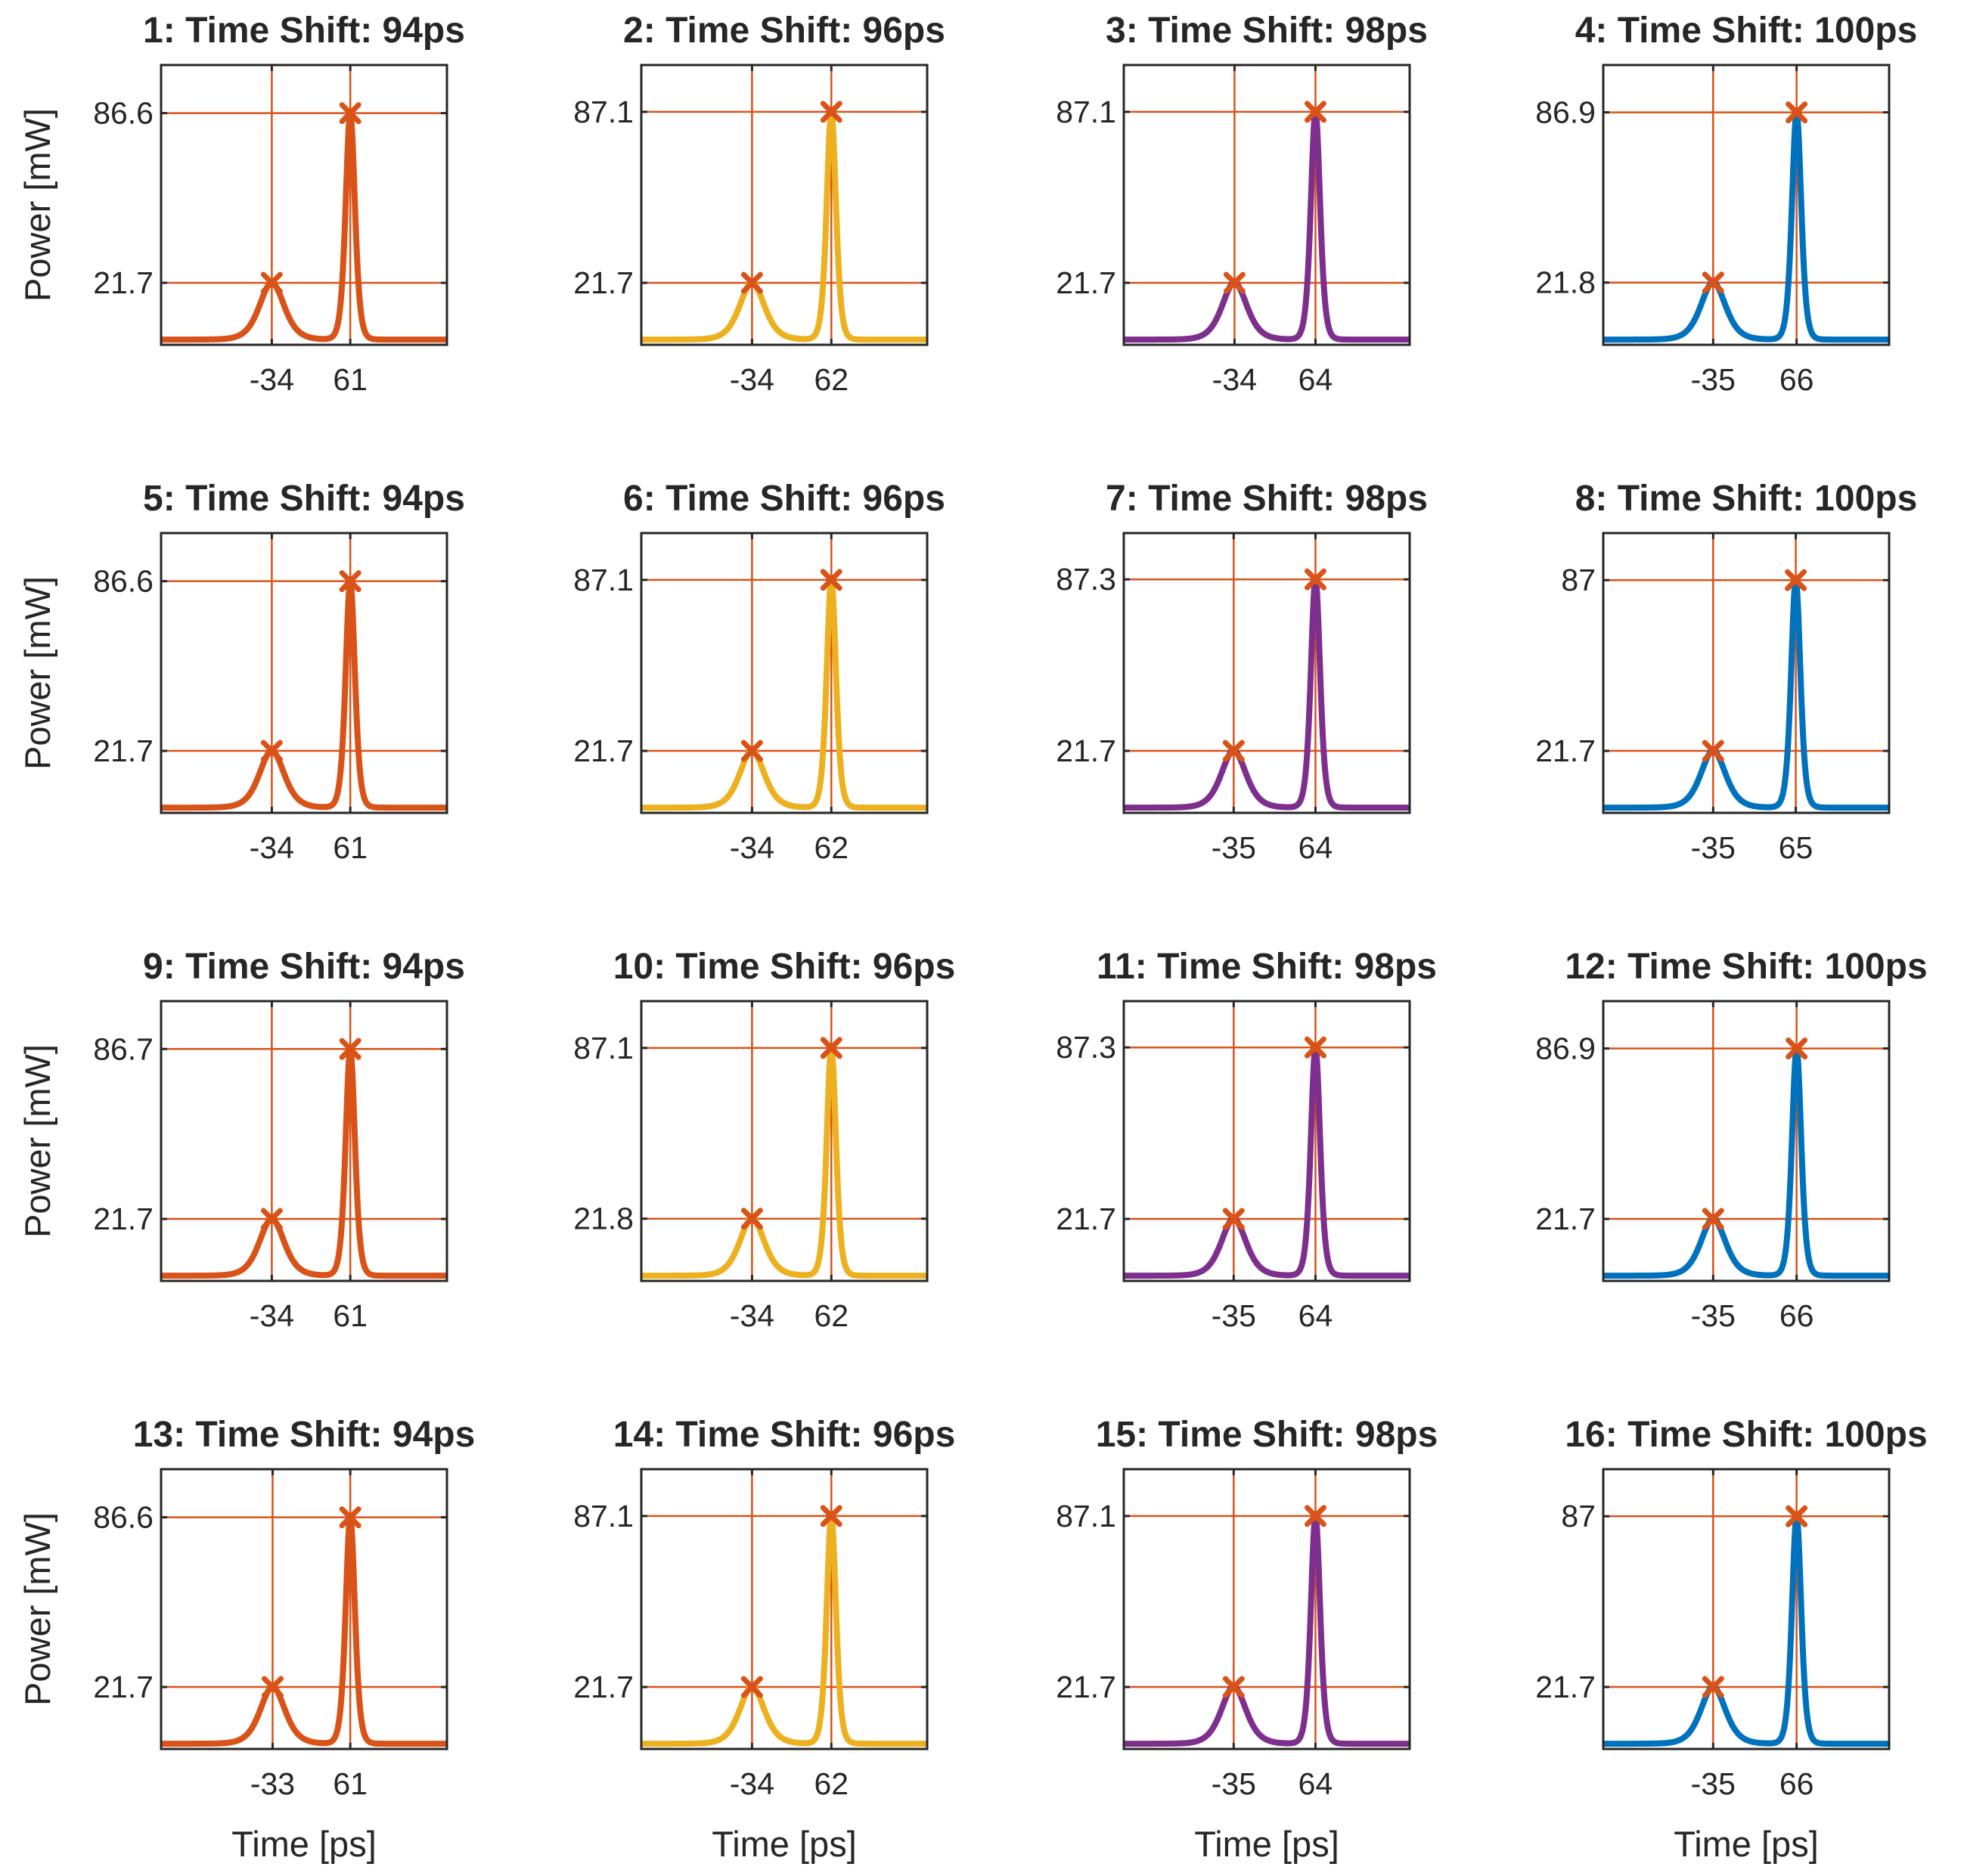  I want to click on subplot-7: 7: Time Shift: 98ps -35 64 21.7 87.3, so click(1242, 672).